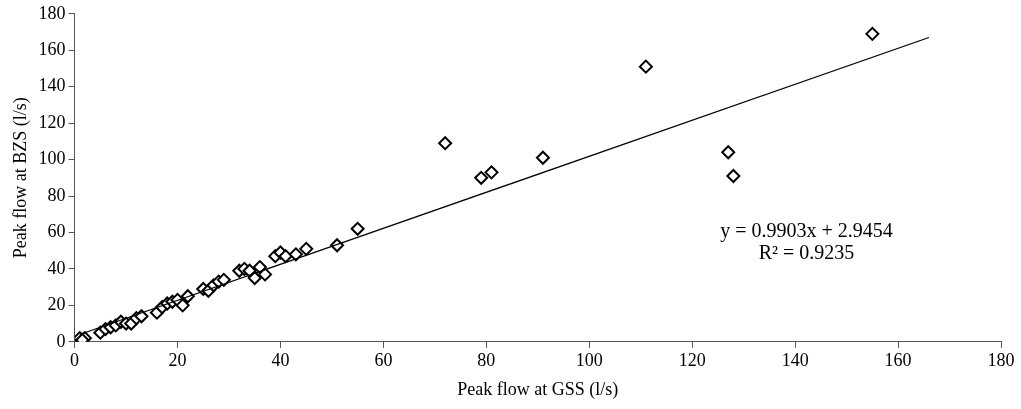  I want to click on x-tick-label: 20, so click(177, 360).